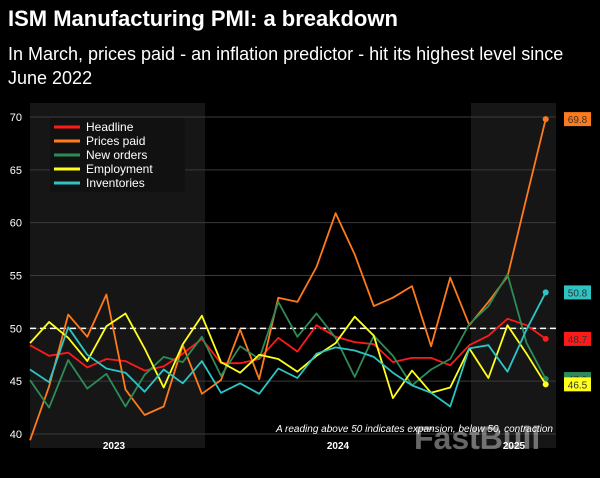  I want to click on x-axis: 2023 2024 2025, so click(314, 446).